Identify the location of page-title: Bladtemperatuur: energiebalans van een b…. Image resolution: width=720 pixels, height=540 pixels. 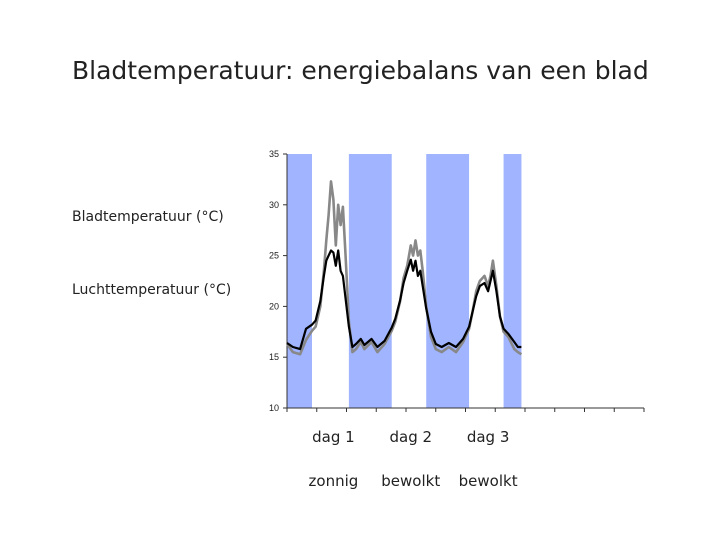
(360, 70).